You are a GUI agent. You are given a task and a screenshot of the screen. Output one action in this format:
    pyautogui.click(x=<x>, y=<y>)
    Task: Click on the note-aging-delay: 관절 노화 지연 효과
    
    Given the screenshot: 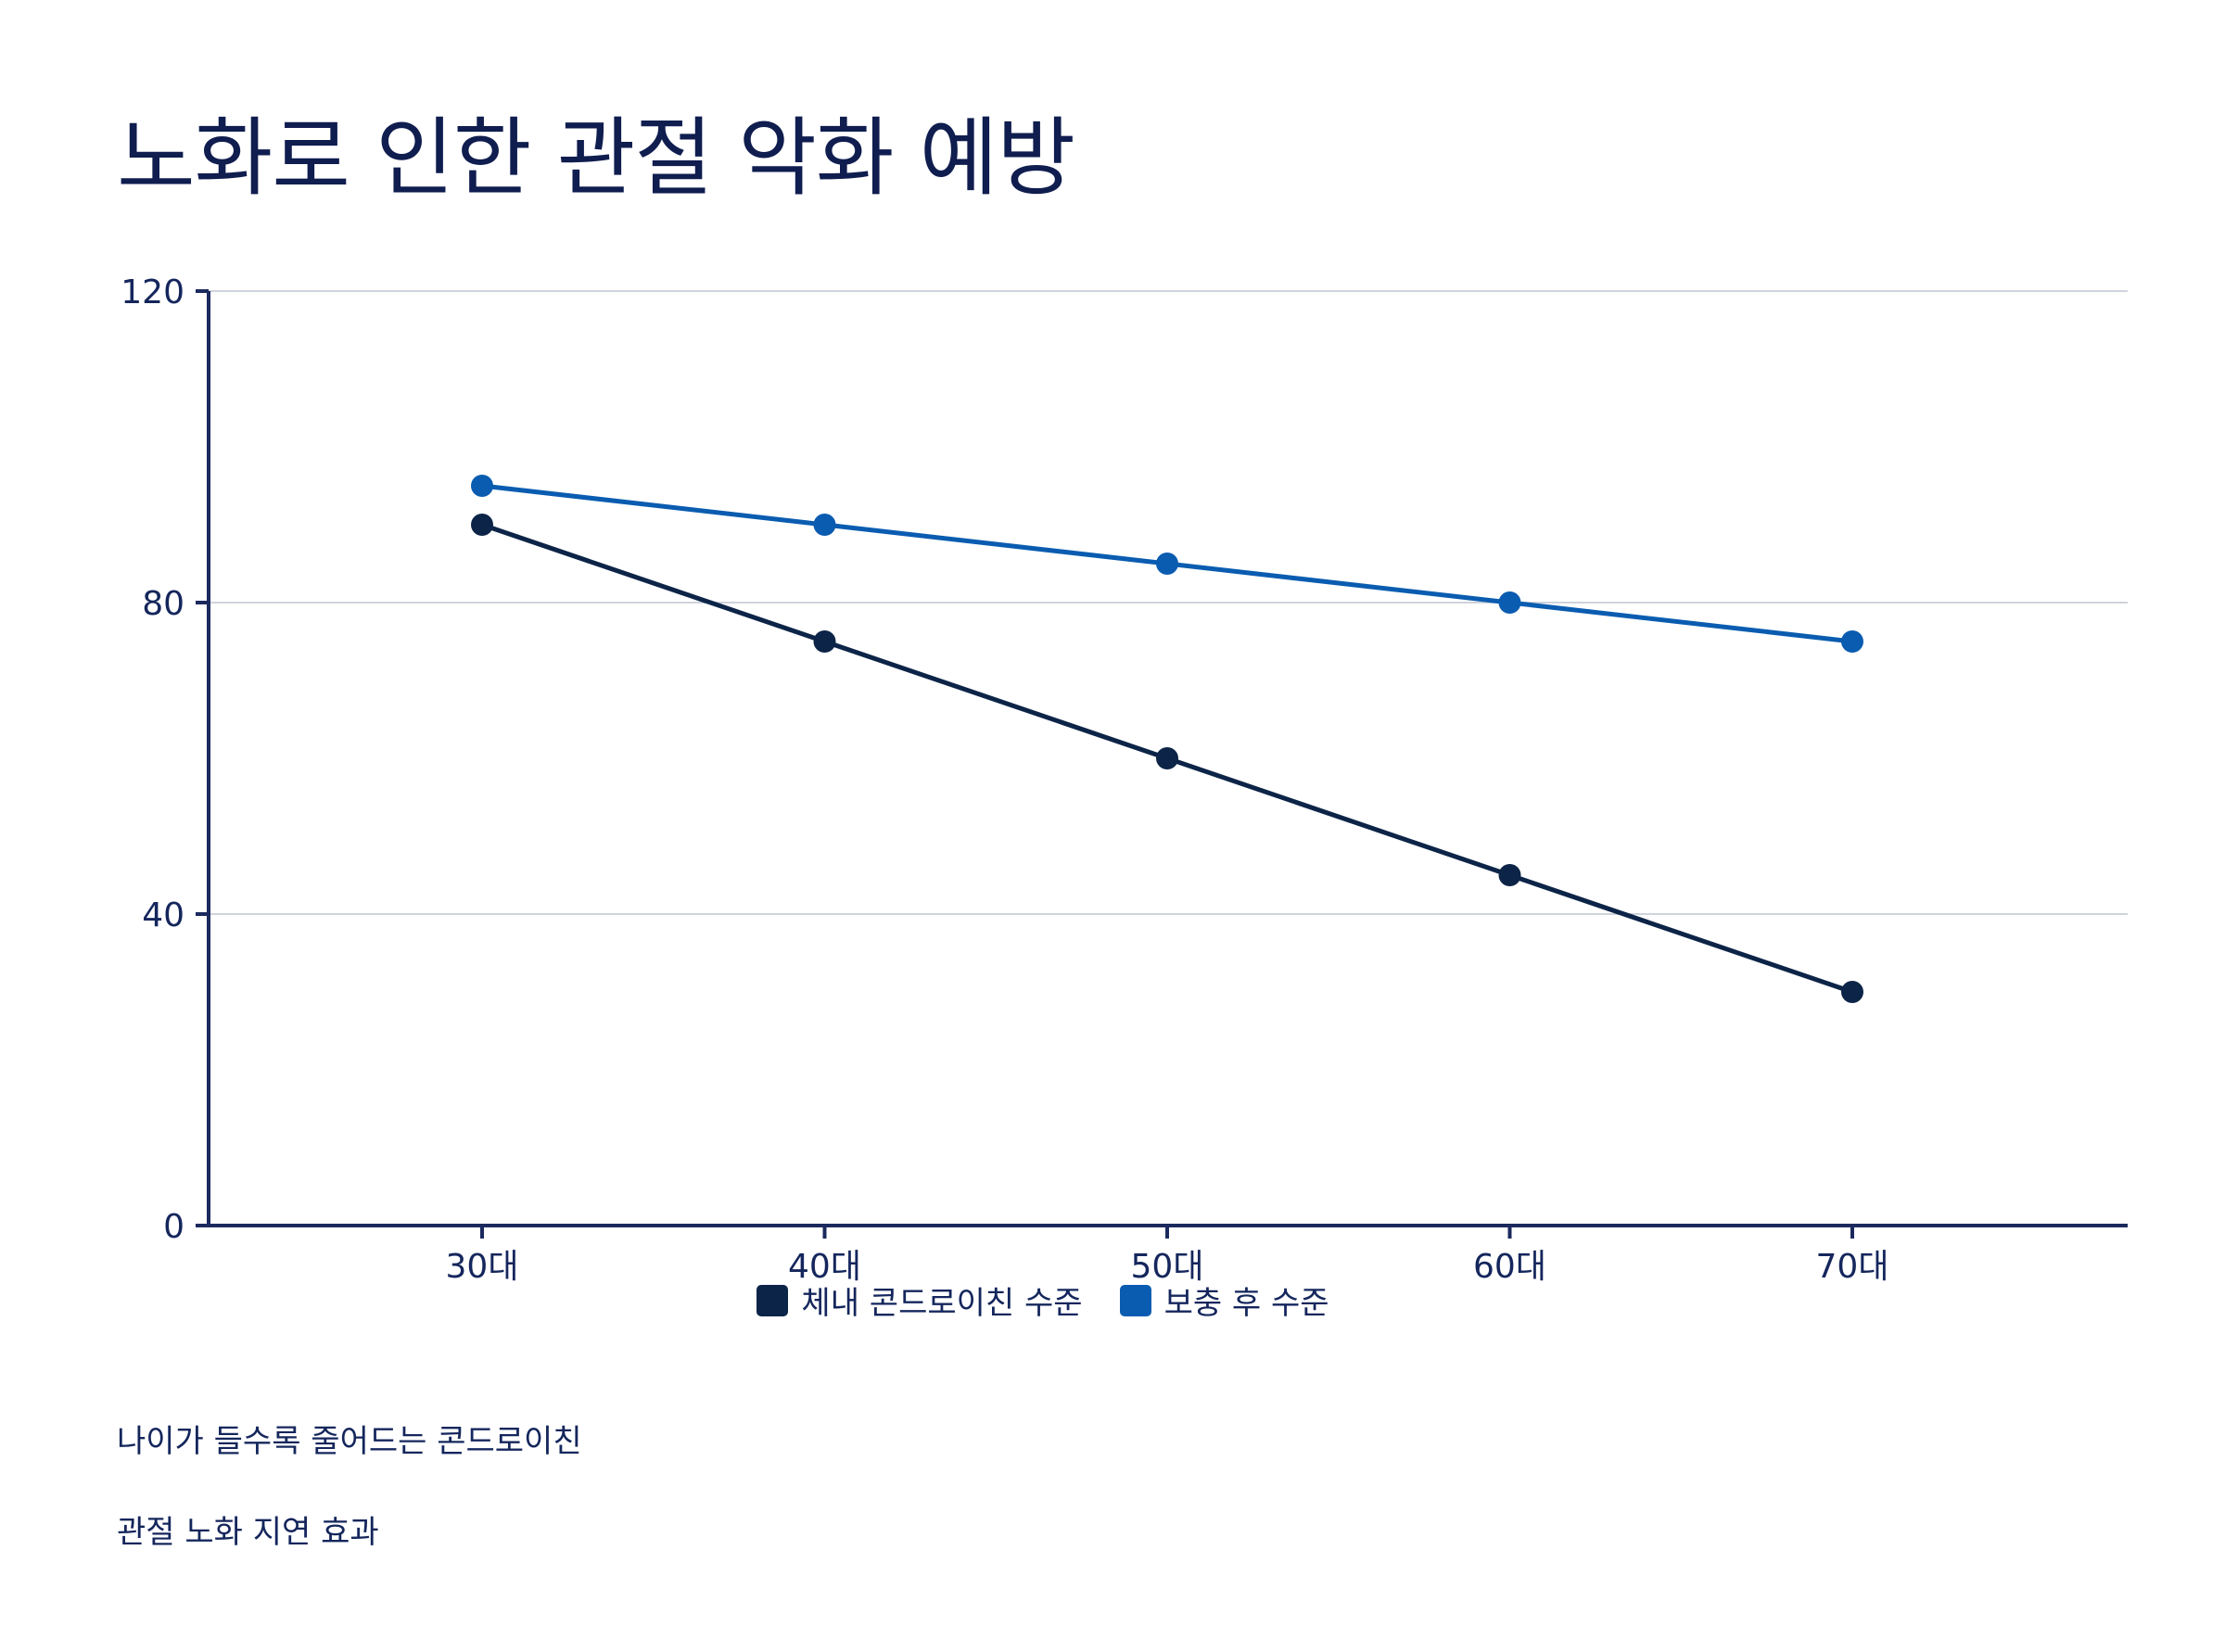 What is the action you would take?
    pyautogui.click(x=248, y=1532)
    